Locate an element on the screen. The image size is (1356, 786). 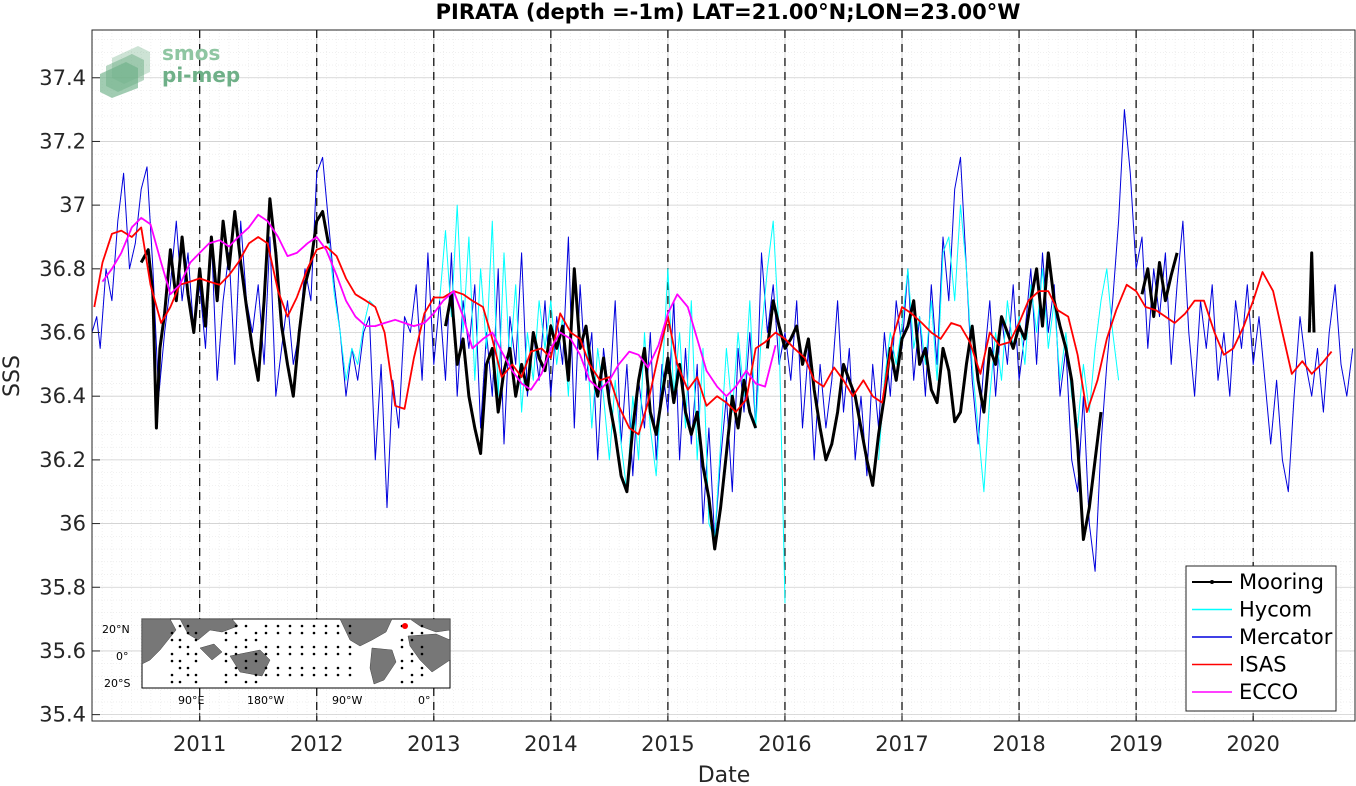
legend-label: Hycom is located at coordinates (1275, 610).